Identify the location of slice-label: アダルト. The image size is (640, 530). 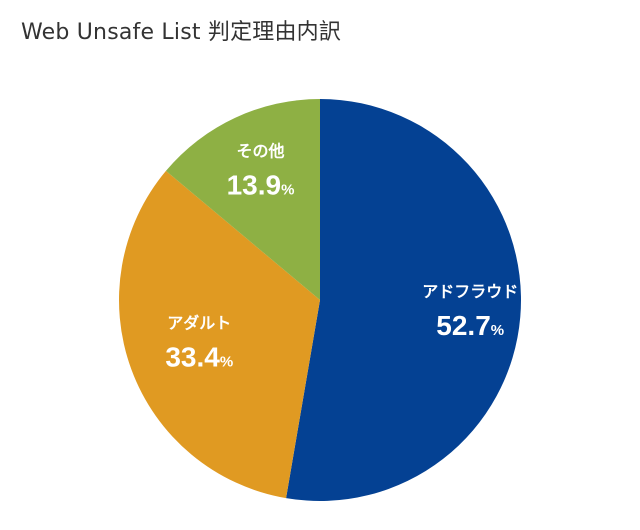
(199, 322).